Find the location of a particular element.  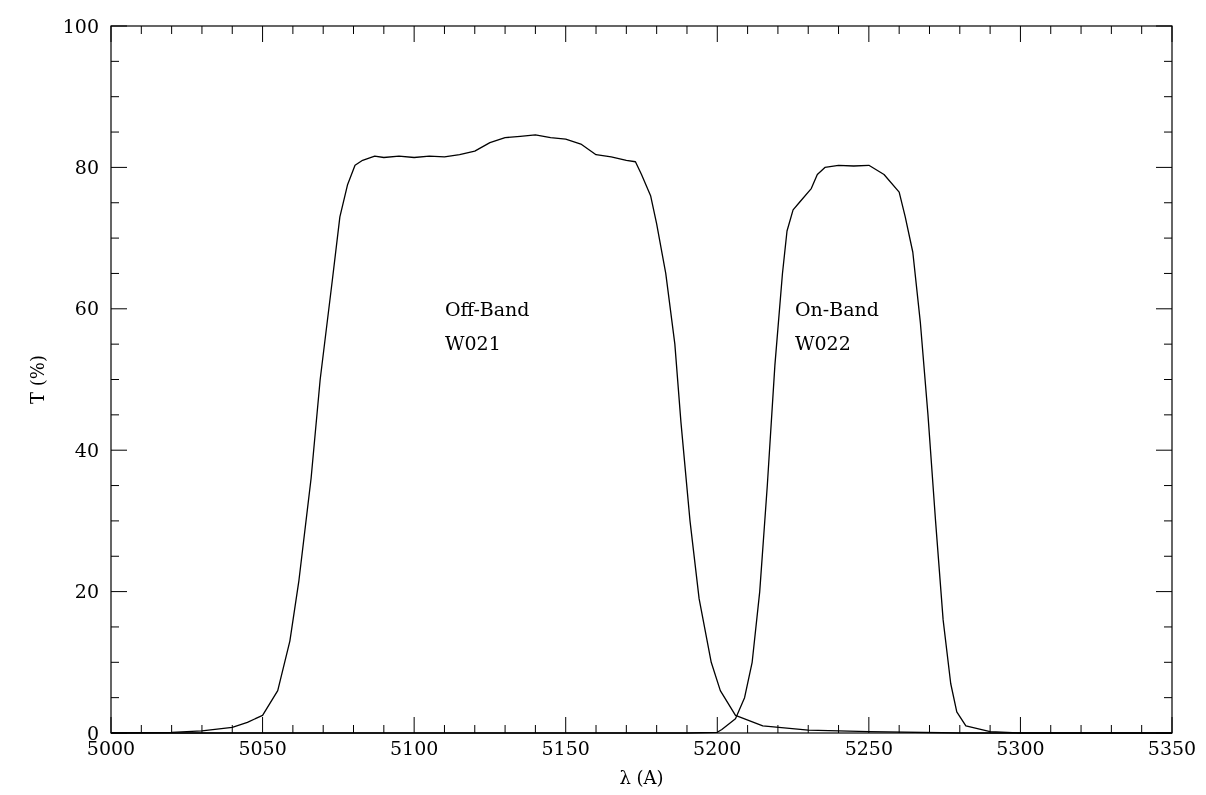

annotation: On-Band is located at coordinates (837, 309).